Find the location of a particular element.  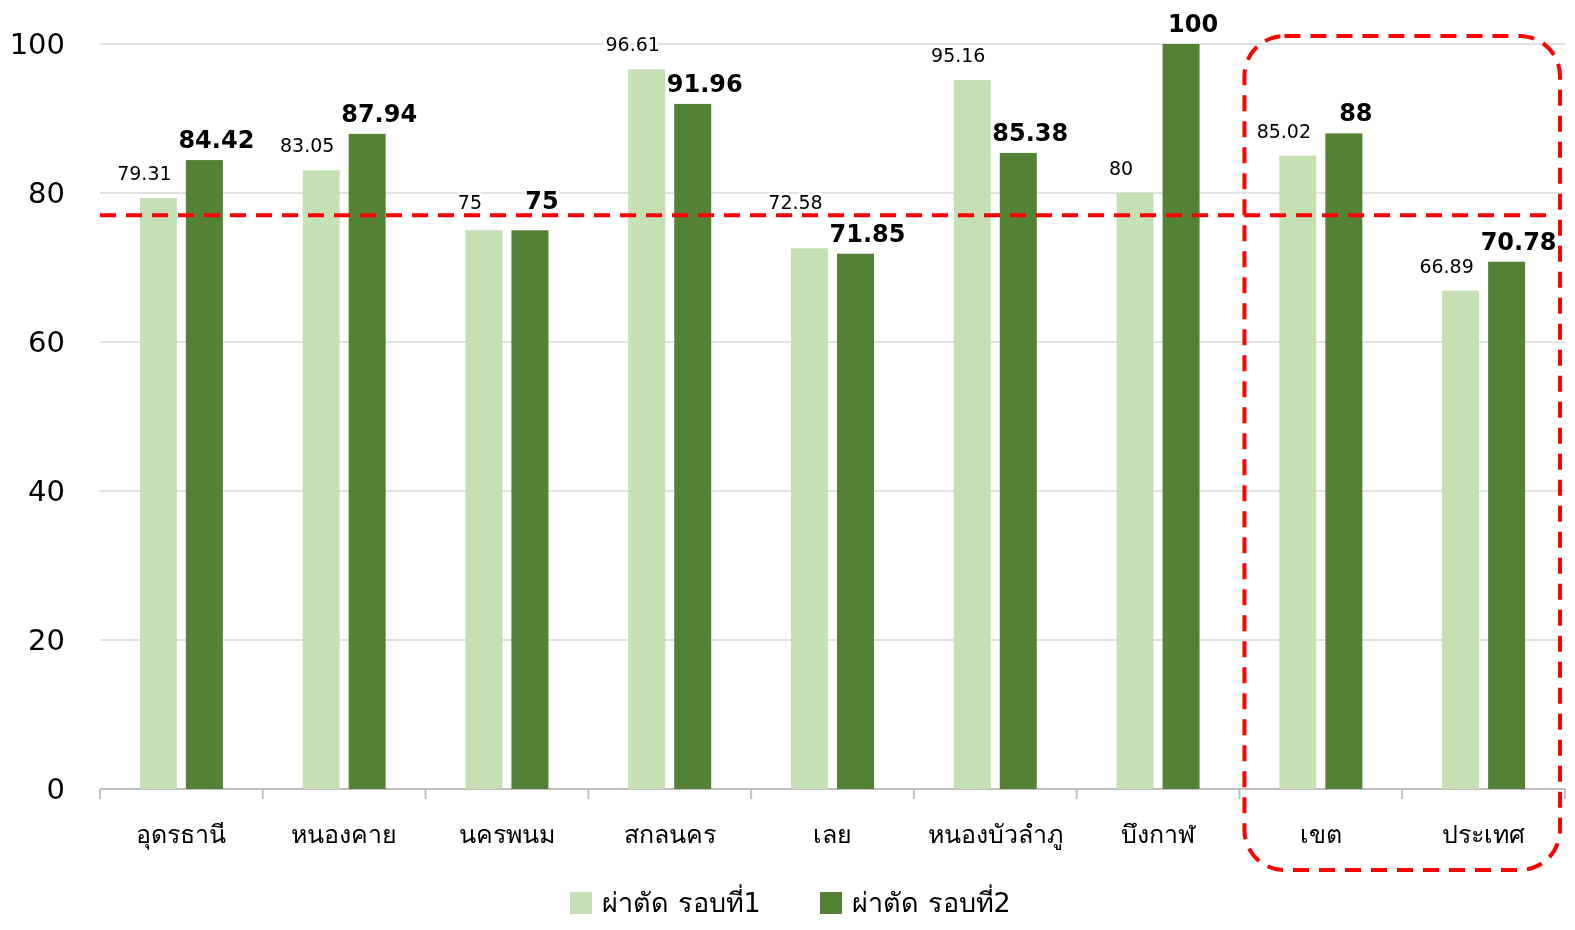

x-tick-label: เลย is located at coordinates (832, 834).